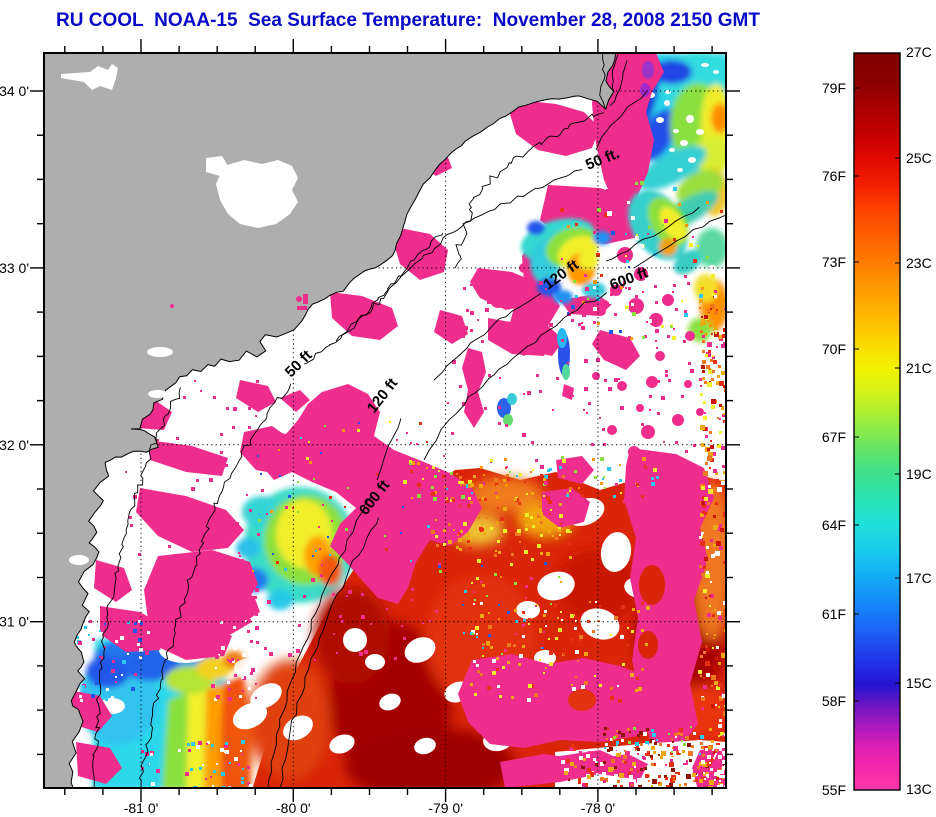 This screenshot has width=936, height=817. I want to click on svg-text: 25C, so click(919, 158).